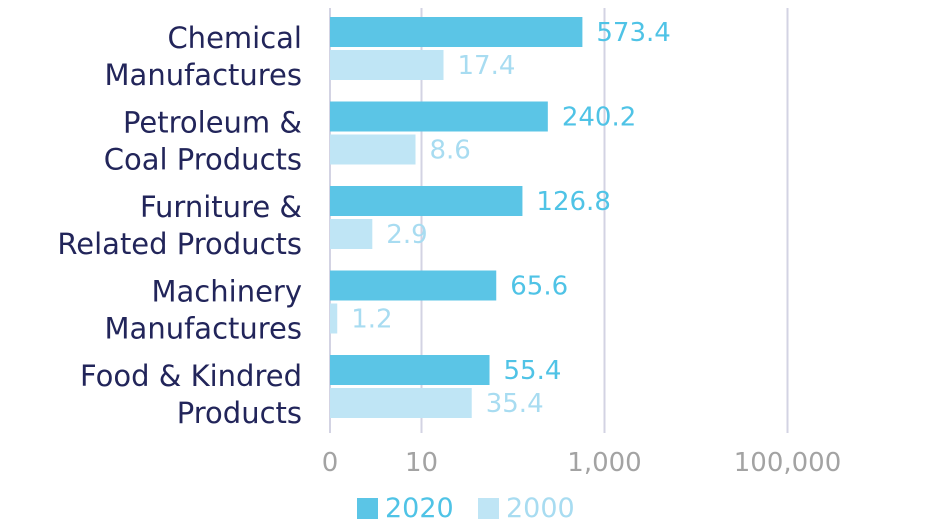 Image resolution: width=952 pixels, height=528 pixels. Describe the element at coordinates (406, 235) in the screenshot. I see `data-label: 2.9` at that location.